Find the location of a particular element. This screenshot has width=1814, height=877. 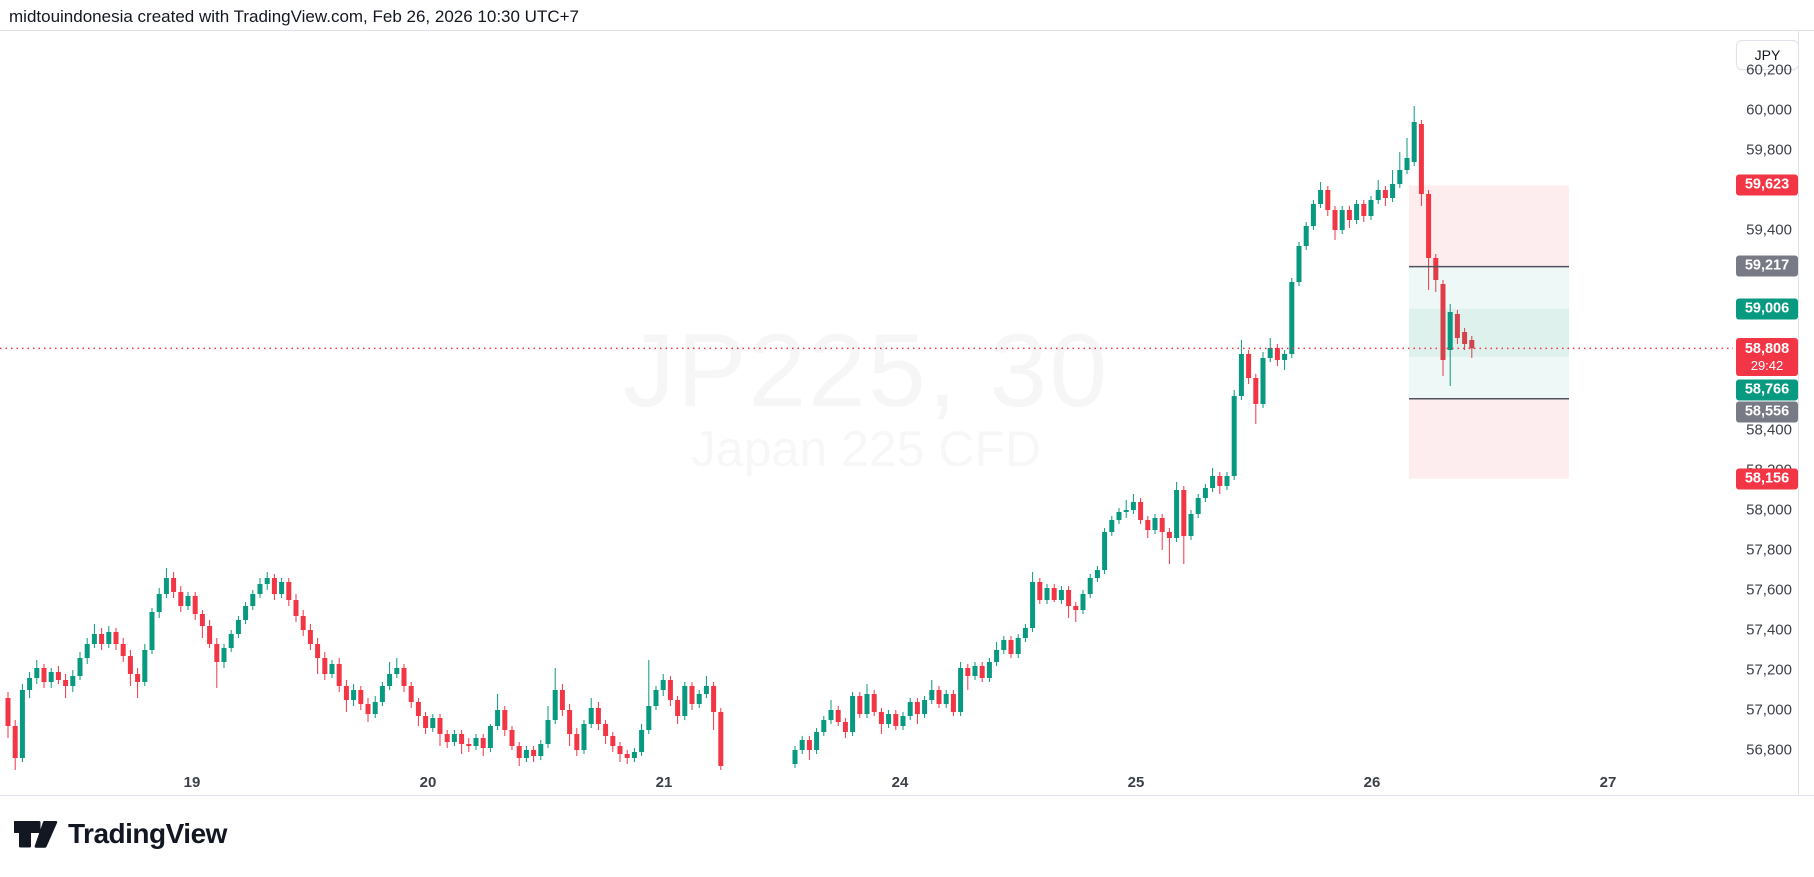

price-axis-label: 56,800 is located at coordinates (1769, 750).